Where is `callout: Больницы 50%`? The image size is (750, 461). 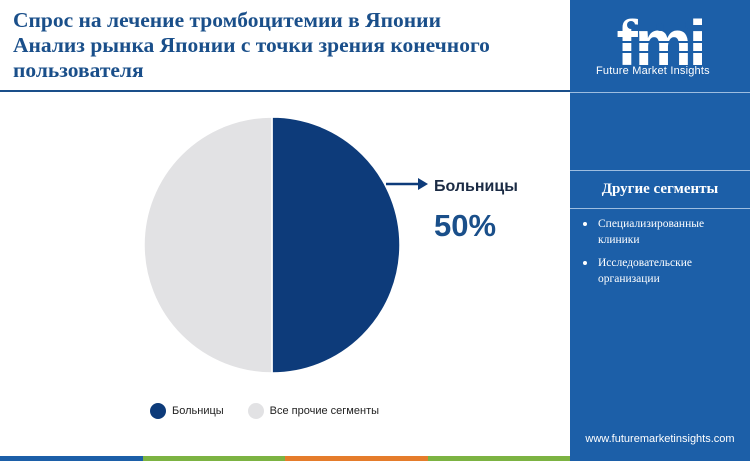 callout: Больницы 50% is located at coordinates (452, 210).